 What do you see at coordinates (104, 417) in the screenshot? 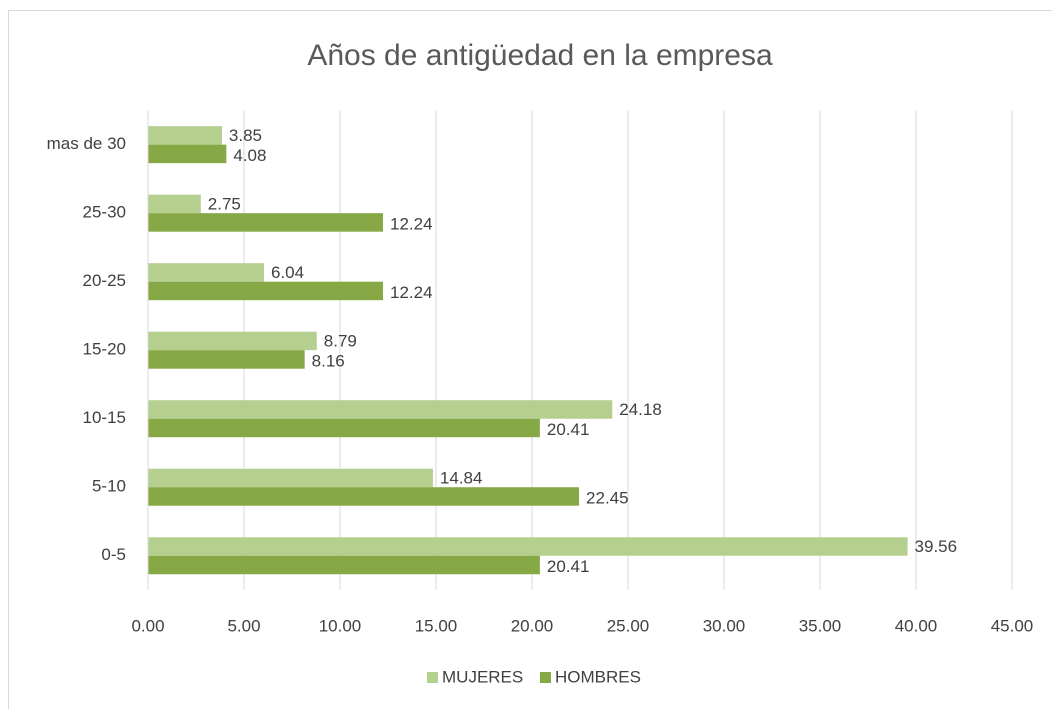
I see `y-tick-label: 10-15` at bounding box center [104, 417].